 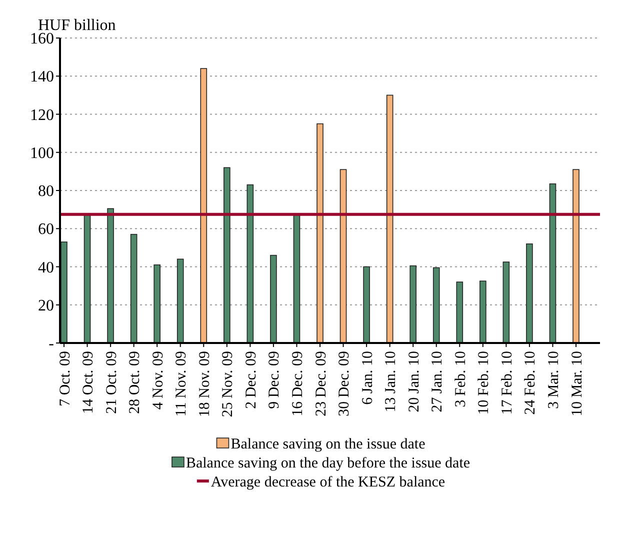 I want to click on x-tick-label: 24 Feb. 10, so click(x=530, y=383).